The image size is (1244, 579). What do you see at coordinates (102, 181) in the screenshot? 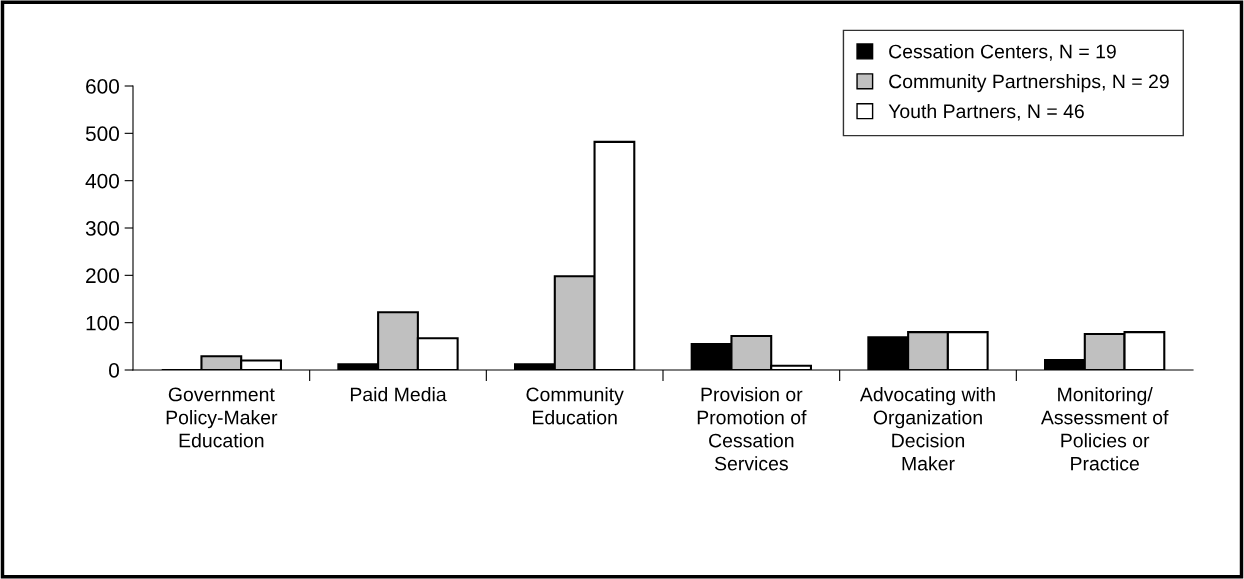
I see `y-tick-label: 400` at bounding box center [102, 181].